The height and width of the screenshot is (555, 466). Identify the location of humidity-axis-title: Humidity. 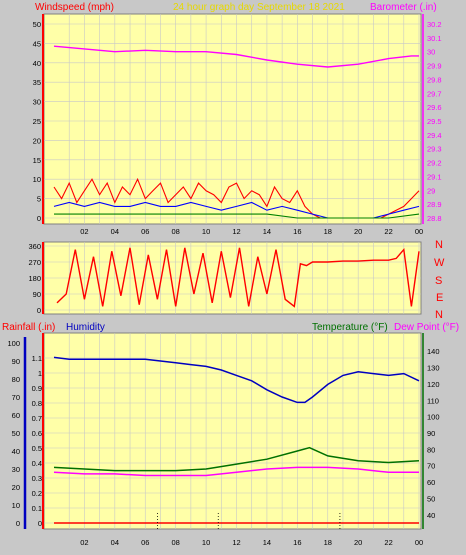
(85, 327).